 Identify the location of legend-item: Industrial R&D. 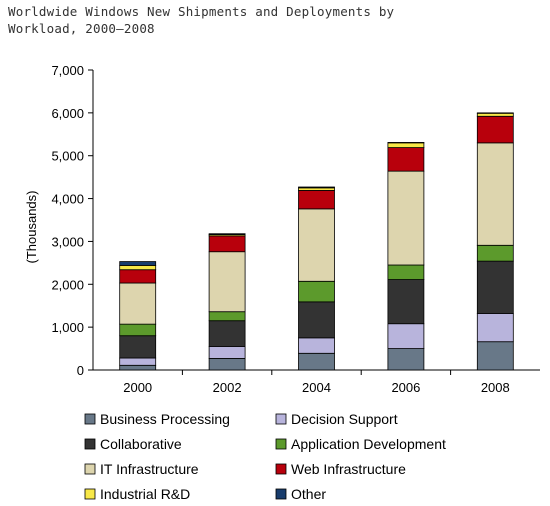
(137, 494).